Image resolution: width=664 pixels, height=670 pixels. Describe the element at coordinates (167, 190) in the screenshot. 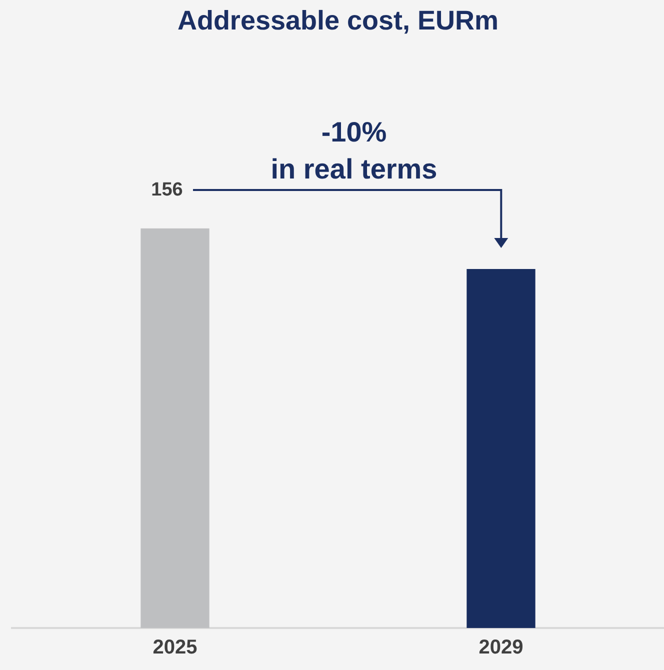

I see `data-label: 156` at that location.